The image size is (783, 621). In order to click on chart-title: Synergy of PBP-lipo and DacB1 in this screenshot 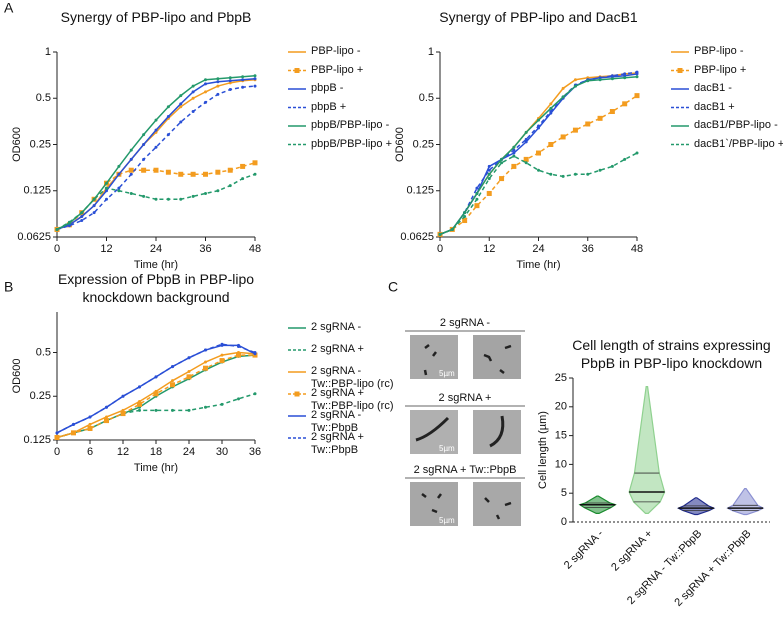, I will do `click(538, 17)`.